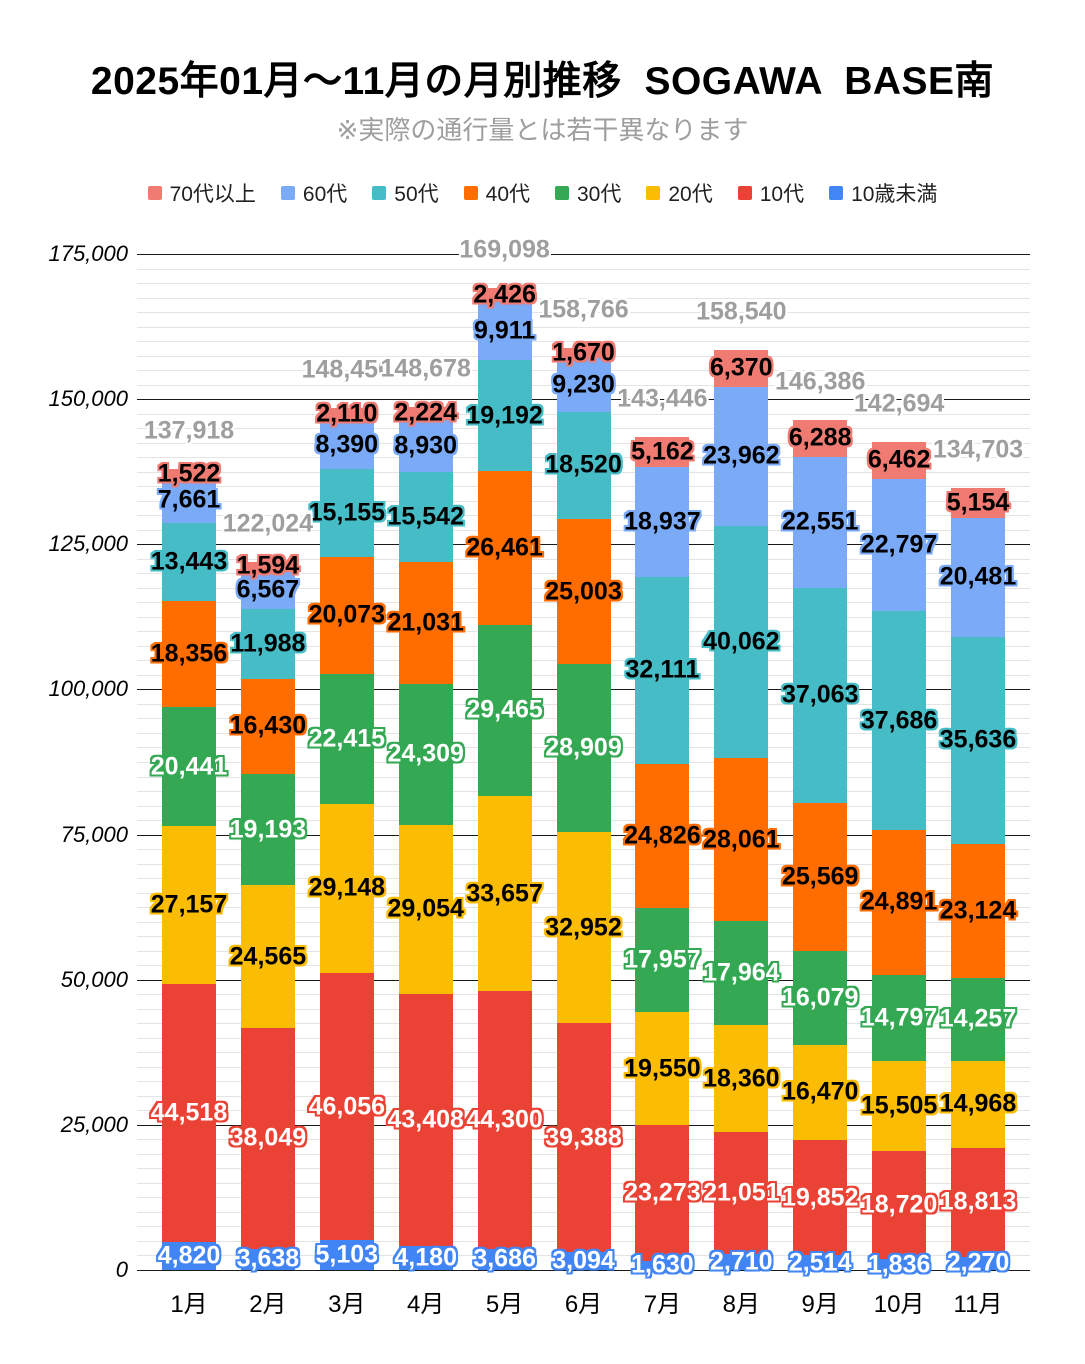  What do you see at coordinates (346, 1107) in the screenshot?
I see `bar-seg-m3-10s` at bounding box center [346, 1107].